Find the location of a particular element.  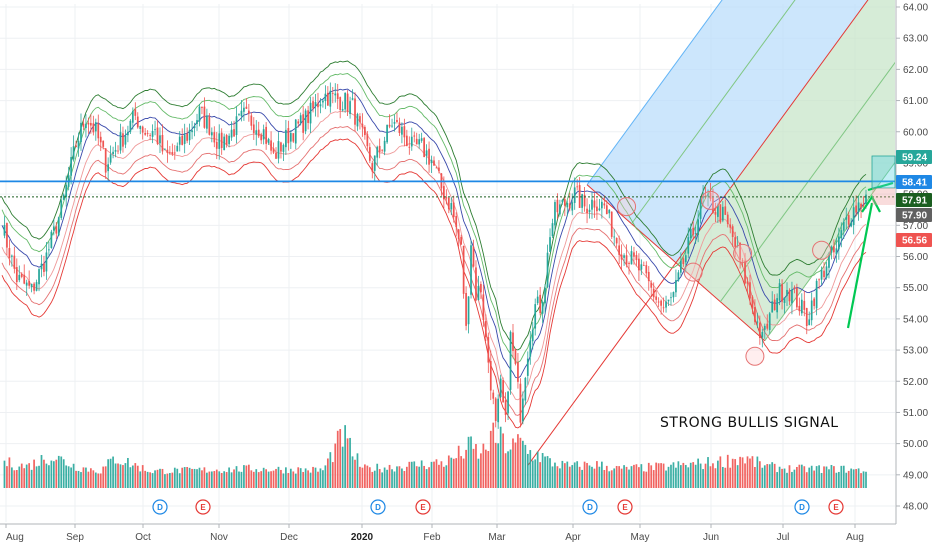

x-tick-label: Oct is located at coordinates (143, 537).